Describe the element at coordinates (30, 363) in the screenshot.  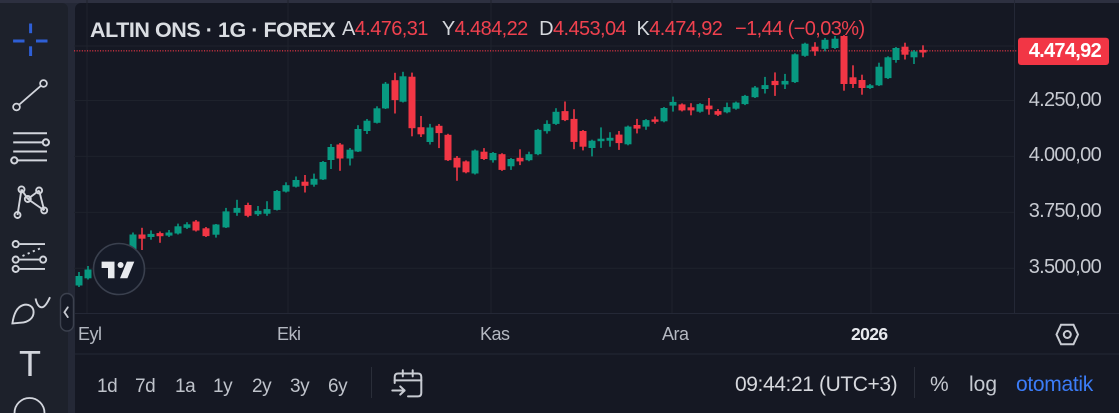
I see `svg-text: T` at that location.